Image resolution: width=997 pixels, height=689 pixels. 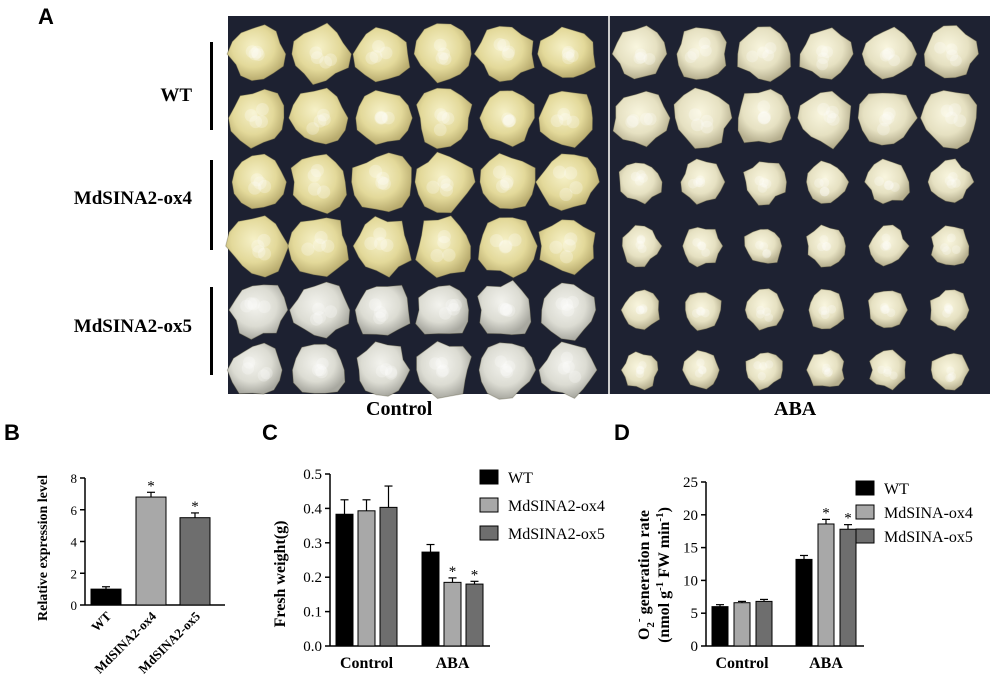 What do you see at coordinates (690, 549) in the screenshot?
I see `chart-d-y-tick-label: 15` at bounding box center [690, 549].